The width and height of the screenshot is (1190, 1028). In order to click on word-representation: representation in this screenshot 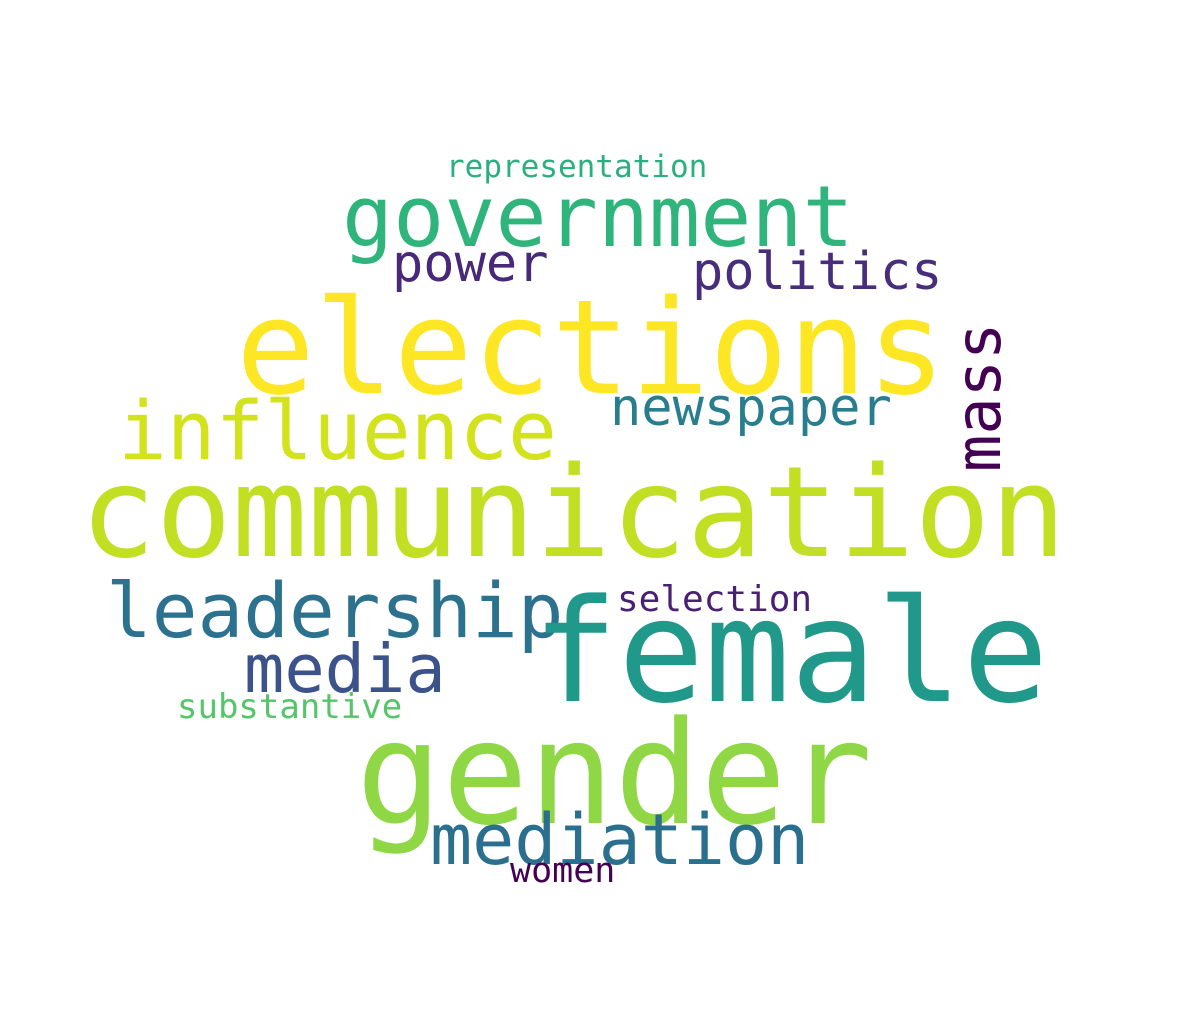, I will do `click(577, 167)`.